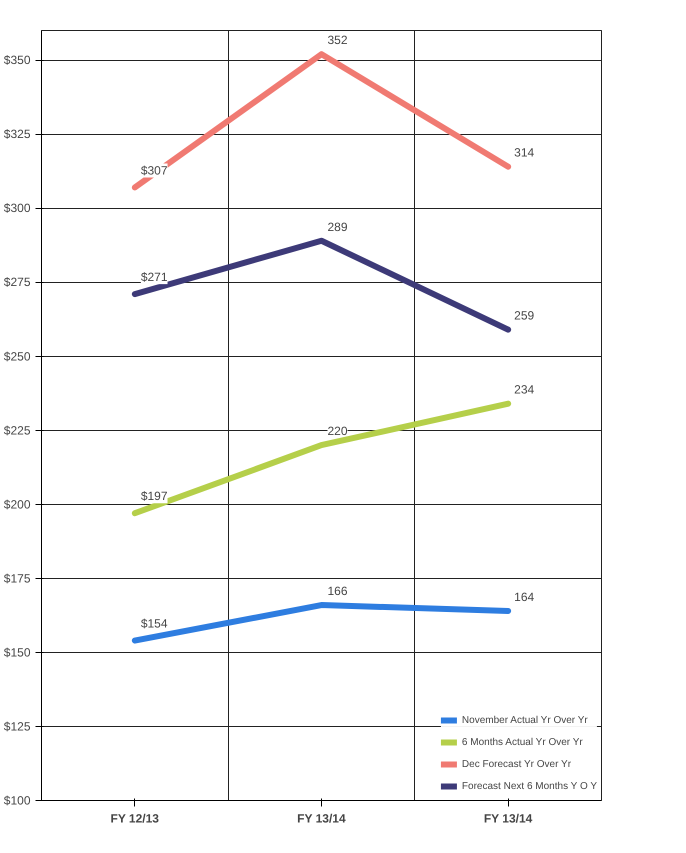 This screenshot has height=853, width=686. What do you see at coordinates (154, 170) in the screenshot?
I see `data-label: $307` at bounding box center [154, 170].